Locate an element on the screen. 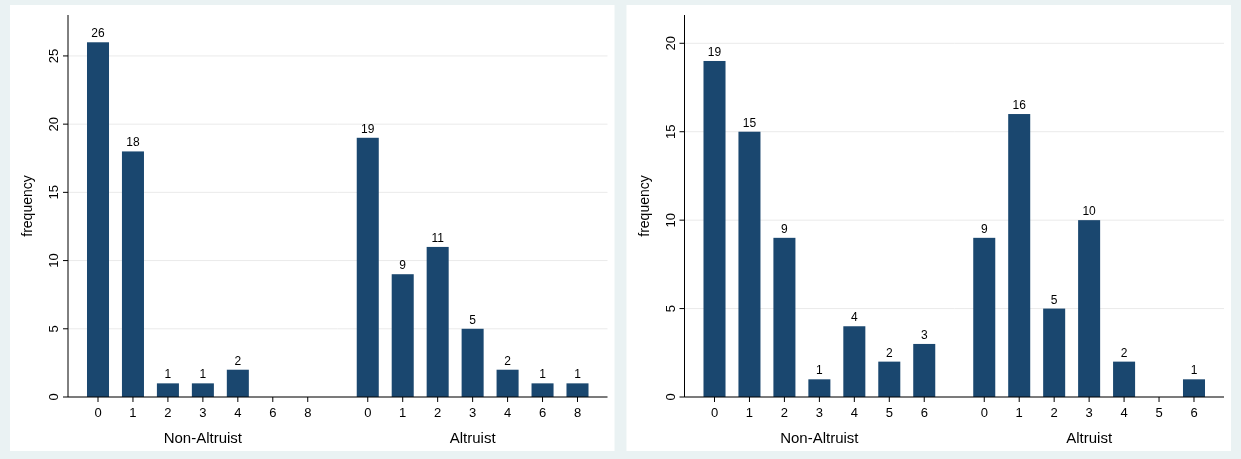 The height and width of the screenshot is (459, 1241). data-label: 4 is located at coordinates (854, 317).